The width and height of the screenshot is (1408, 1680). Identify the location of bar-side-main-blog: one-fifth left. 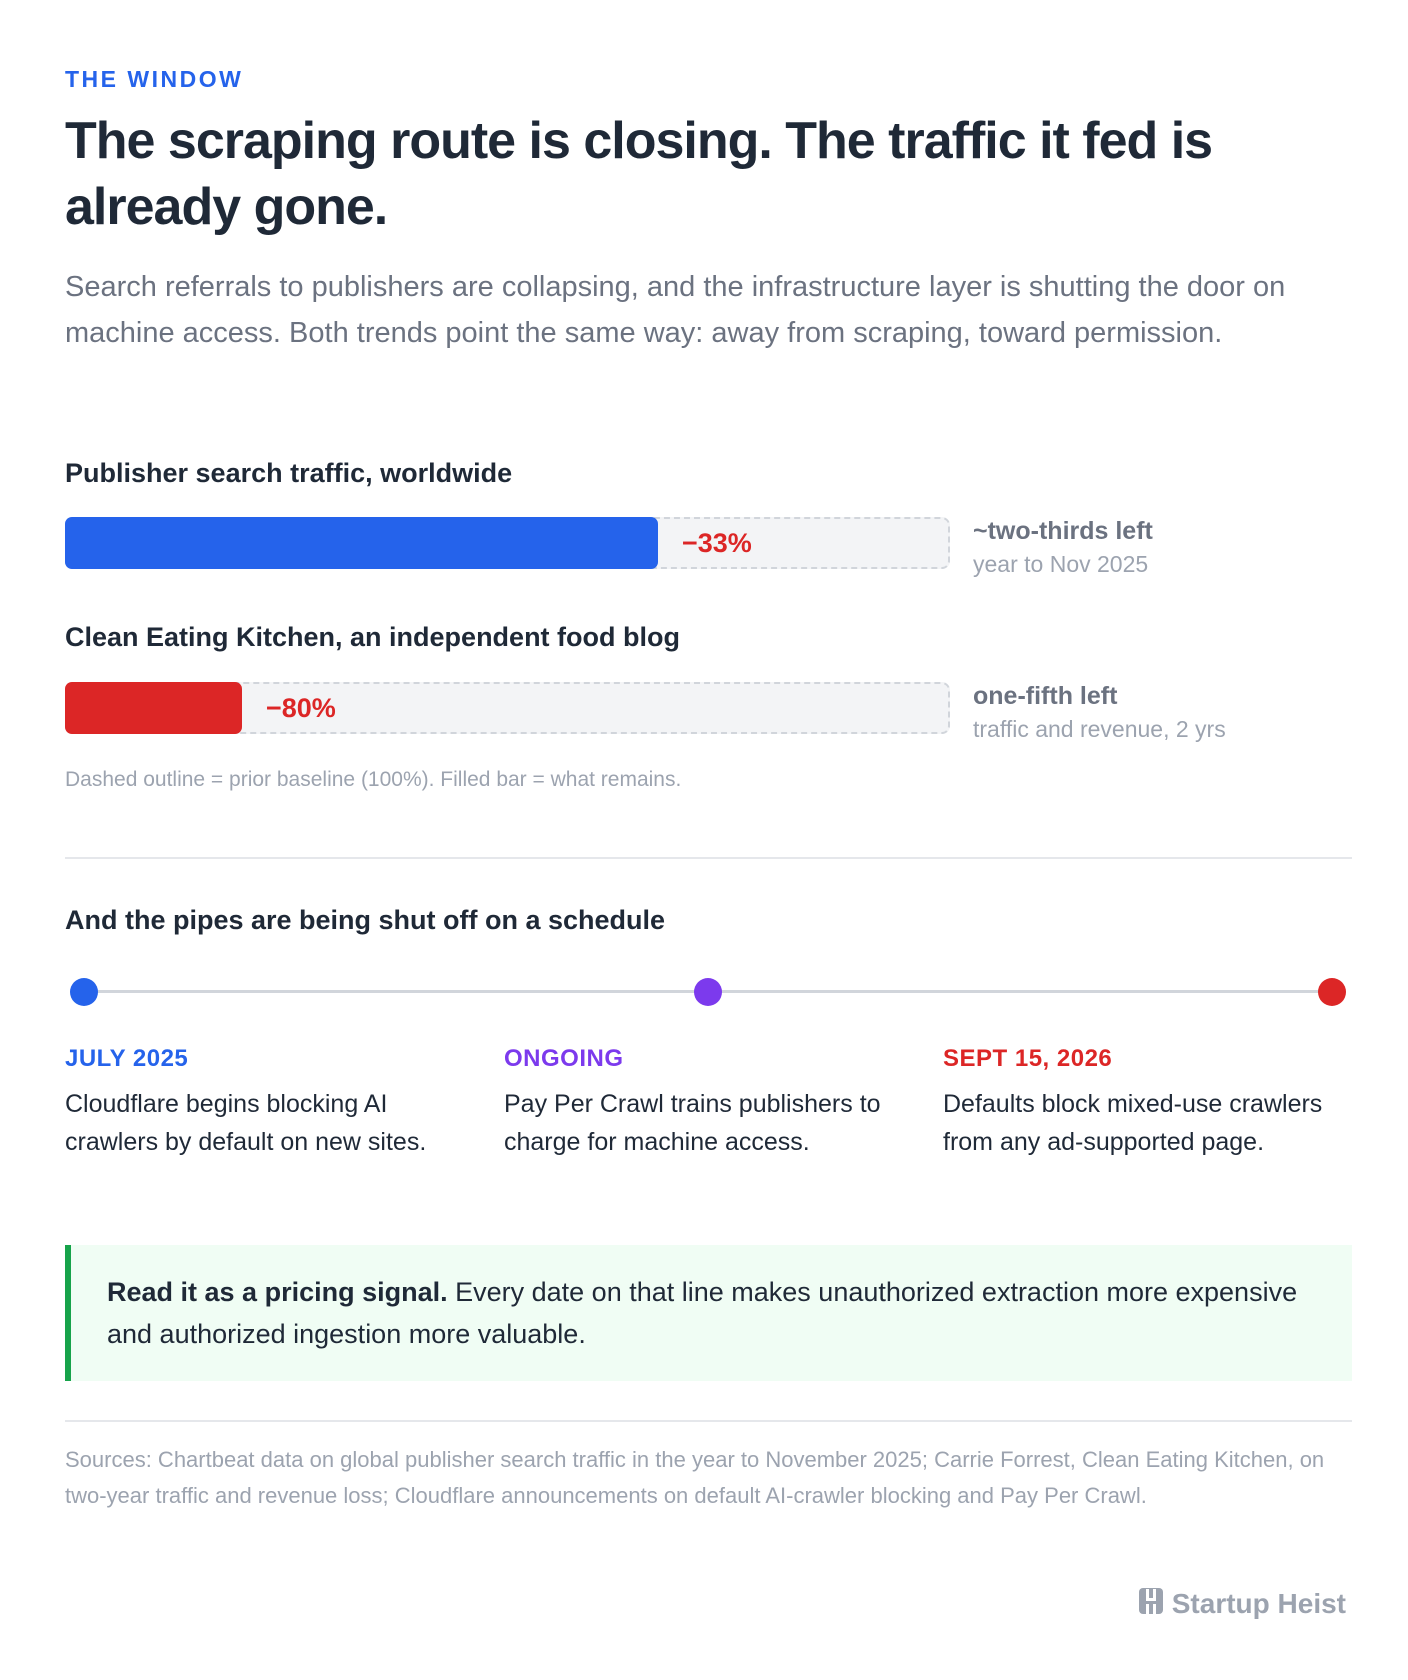
(1045, 696).